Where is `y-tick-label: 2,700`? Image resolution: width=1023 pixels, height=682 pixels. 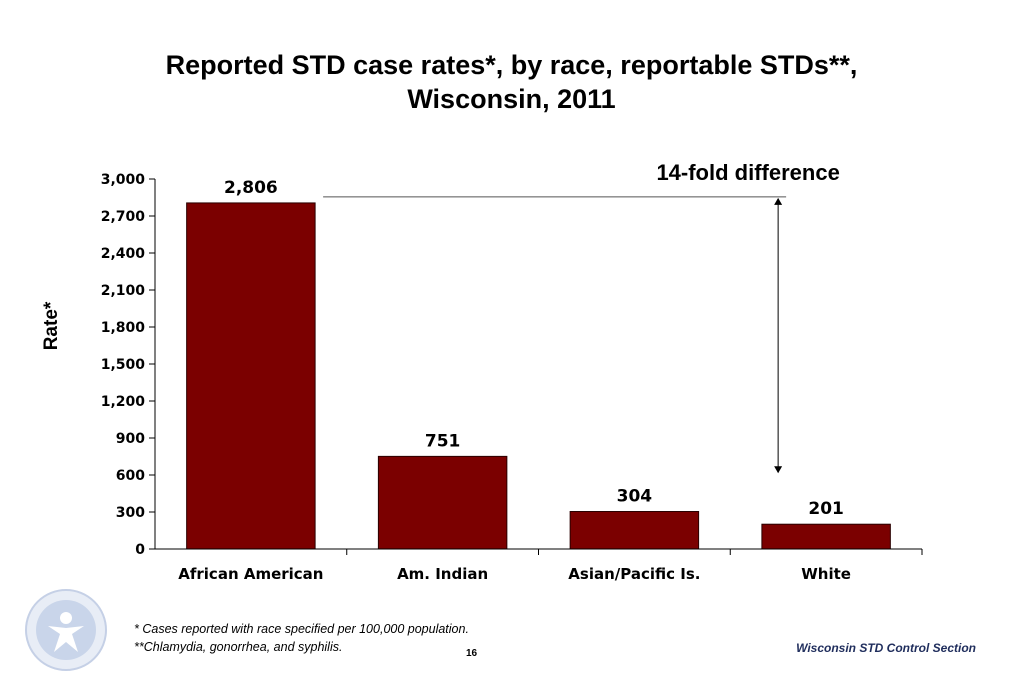 y-tick-label: 2,700 is located at coordinates (123, 217).